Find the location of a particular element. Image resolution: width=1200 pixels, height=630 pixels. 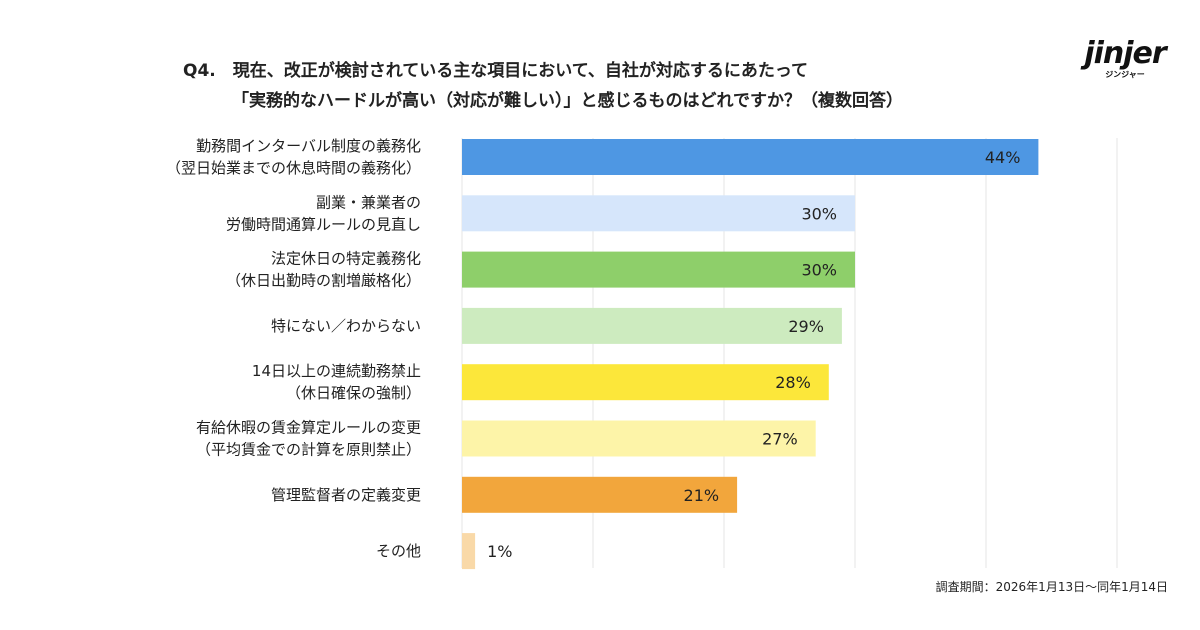

value-label: 44% is located at coordinates (1003, 157).